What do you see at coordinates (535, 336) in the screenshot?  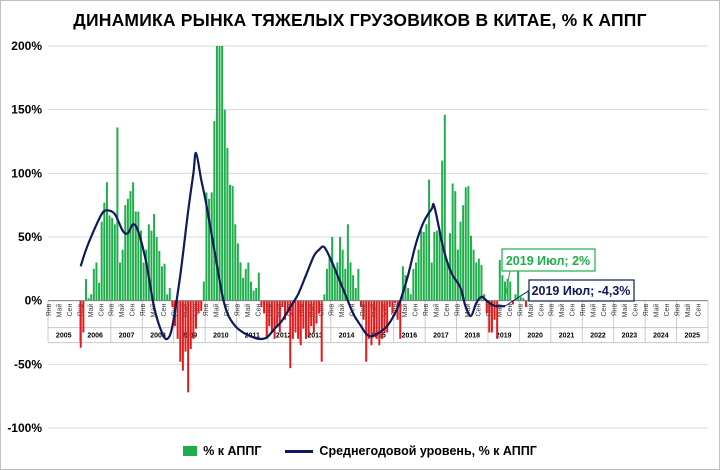 I see `year-tick-label: 2020` at bounding box center [535, 336].